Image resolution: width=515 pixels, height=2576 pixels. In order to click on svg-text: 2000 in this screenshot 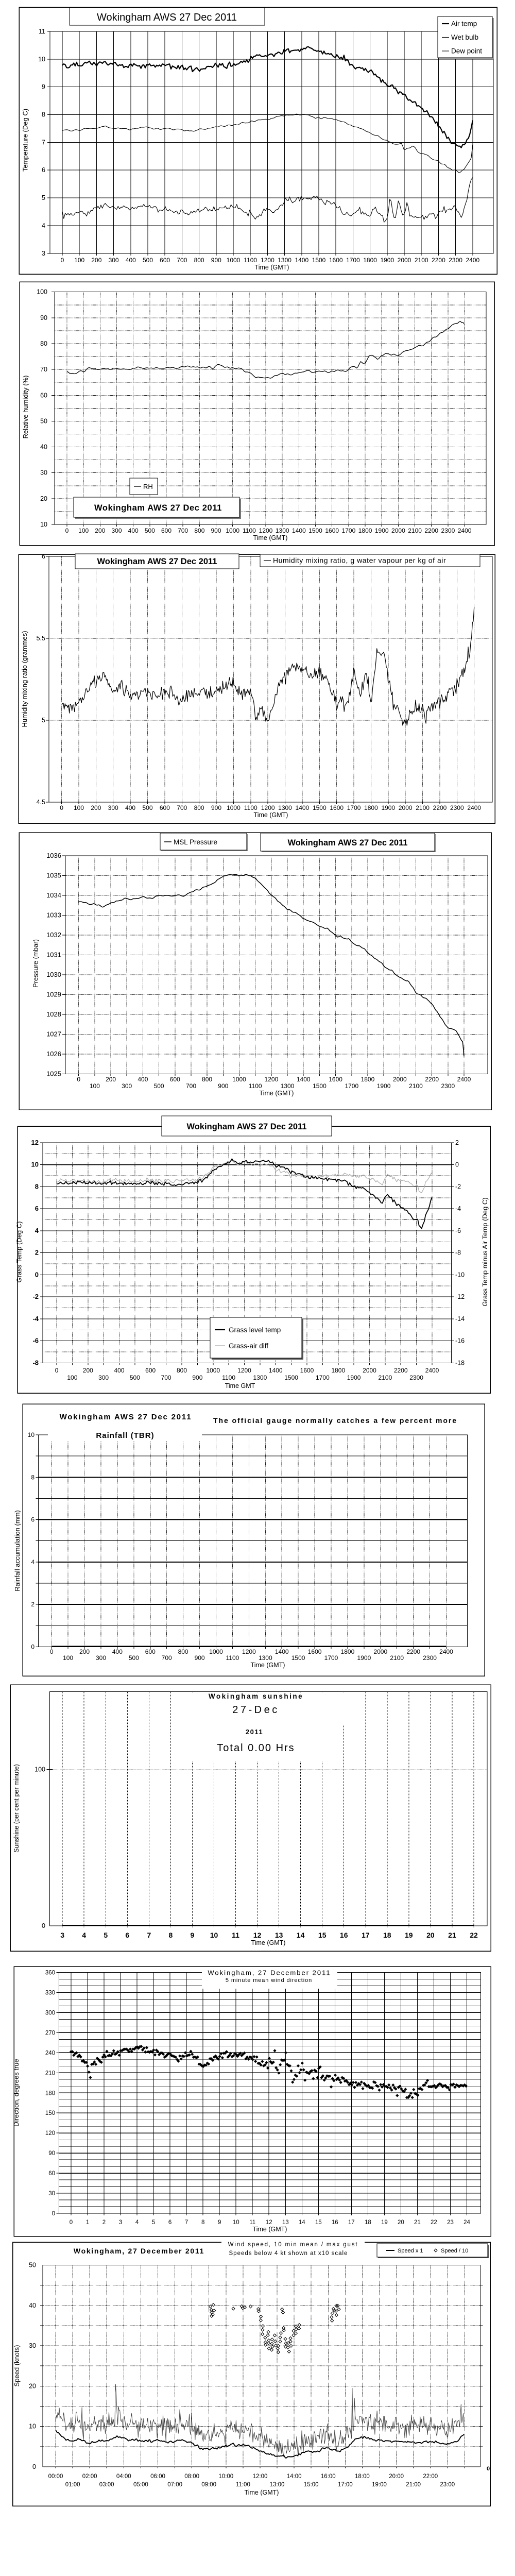, I will do `click(398, 530)`.